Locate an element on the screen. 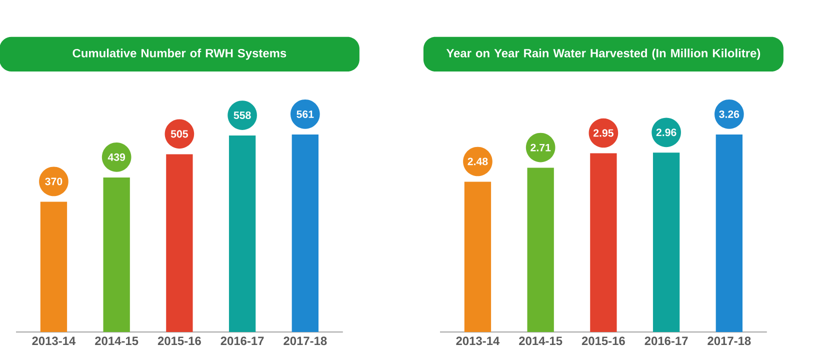 This screenshot has height=348, width=840. data-label: 561 is located at coordinates (305, 114).